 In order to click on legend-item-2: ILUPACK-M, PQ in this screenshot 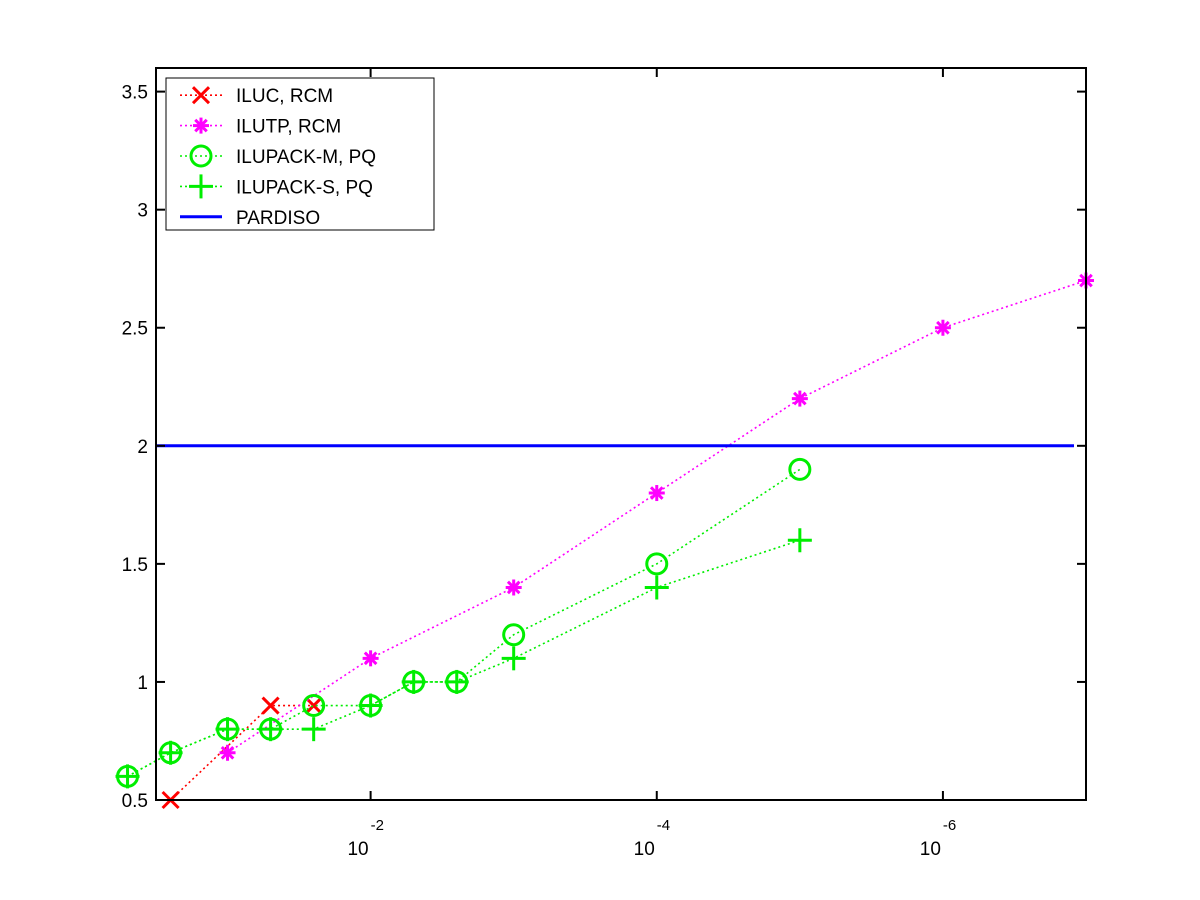, I will do `click(278, 156)`.